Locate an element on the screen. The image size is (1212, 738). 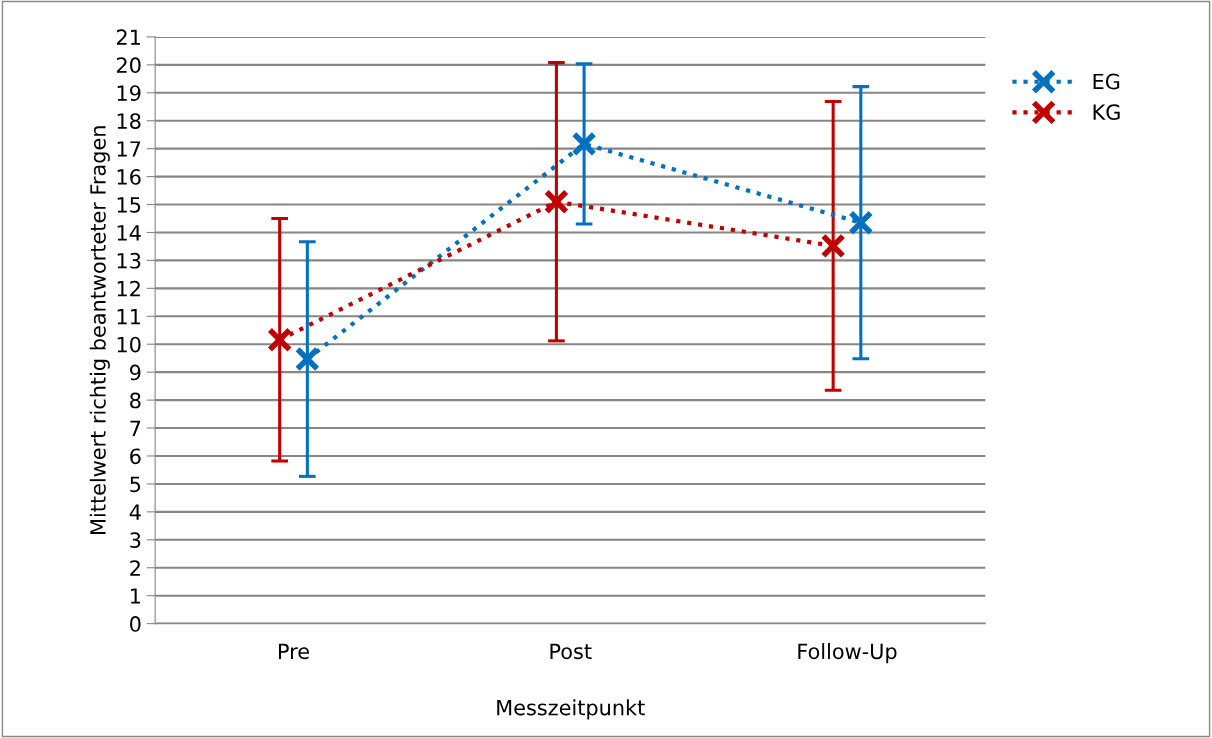
y-tick-label: 13 is located at coordinates (129, 260).